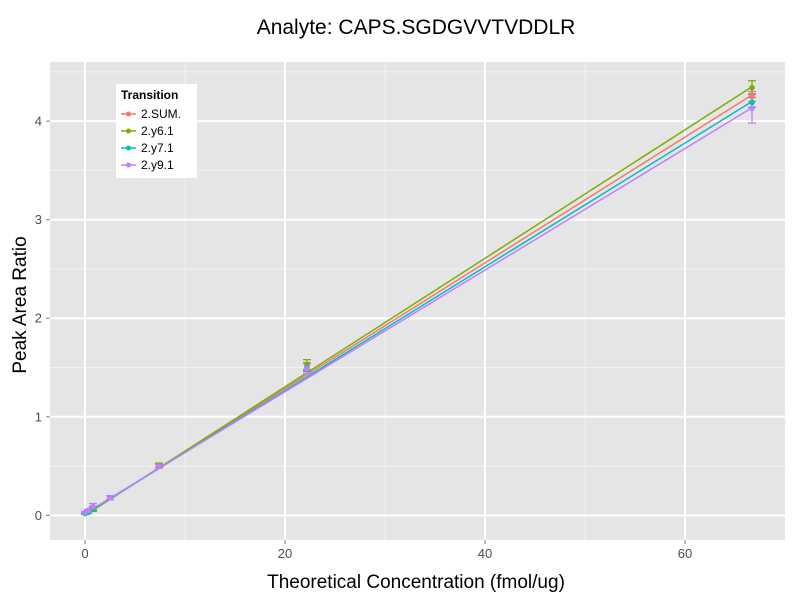 This screenshot has width=800, height=600. I want to click on y-tick-label: 3, so click(38, 219).